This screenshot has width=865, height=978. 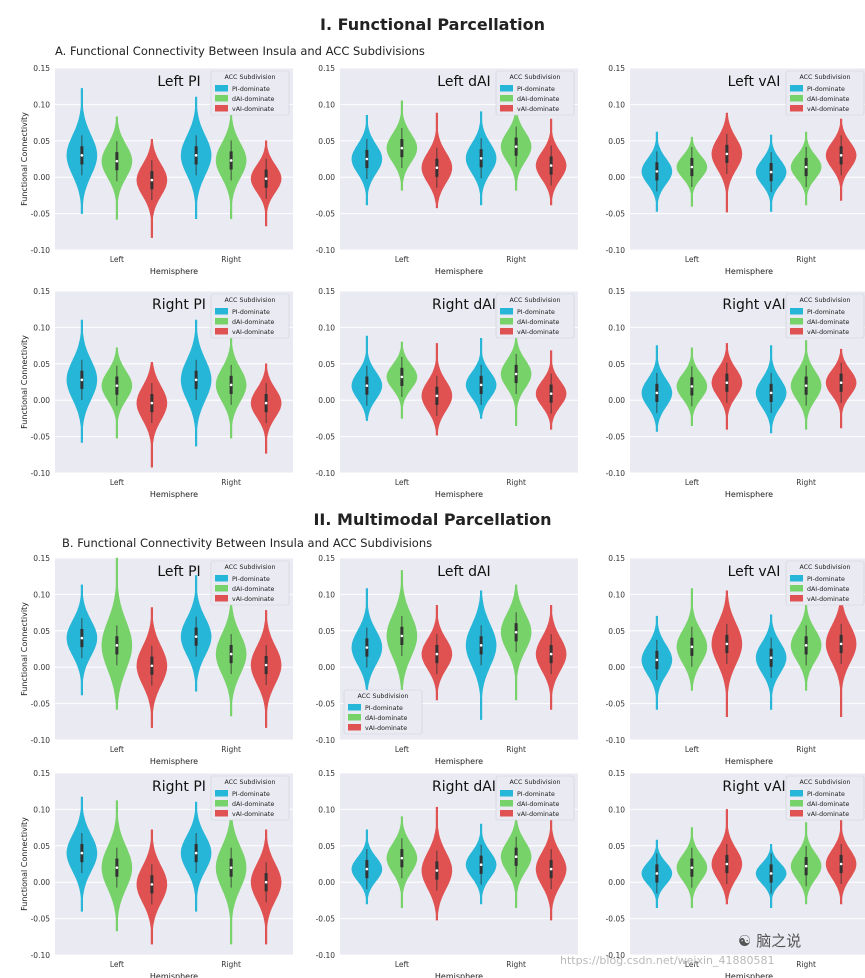 What do you see at coordinates (24, 649) in the screenshot?
I see `y-axis-label: Functional Connectivity` at bounding box center [24, 649].